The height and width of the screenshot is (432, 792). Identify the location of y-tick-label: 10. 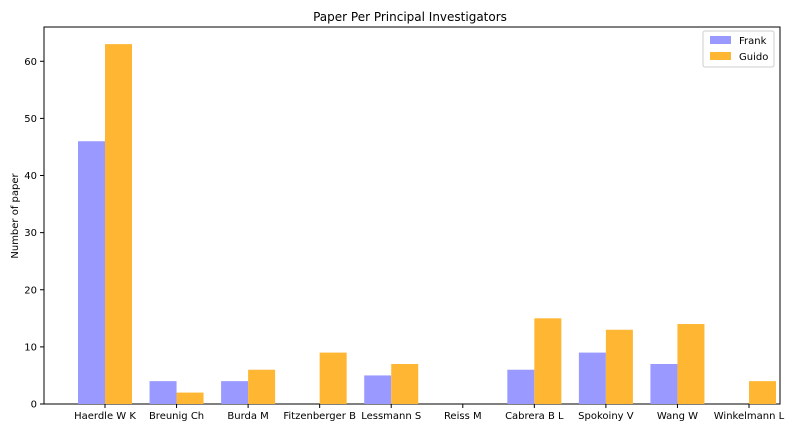
(30, 347).